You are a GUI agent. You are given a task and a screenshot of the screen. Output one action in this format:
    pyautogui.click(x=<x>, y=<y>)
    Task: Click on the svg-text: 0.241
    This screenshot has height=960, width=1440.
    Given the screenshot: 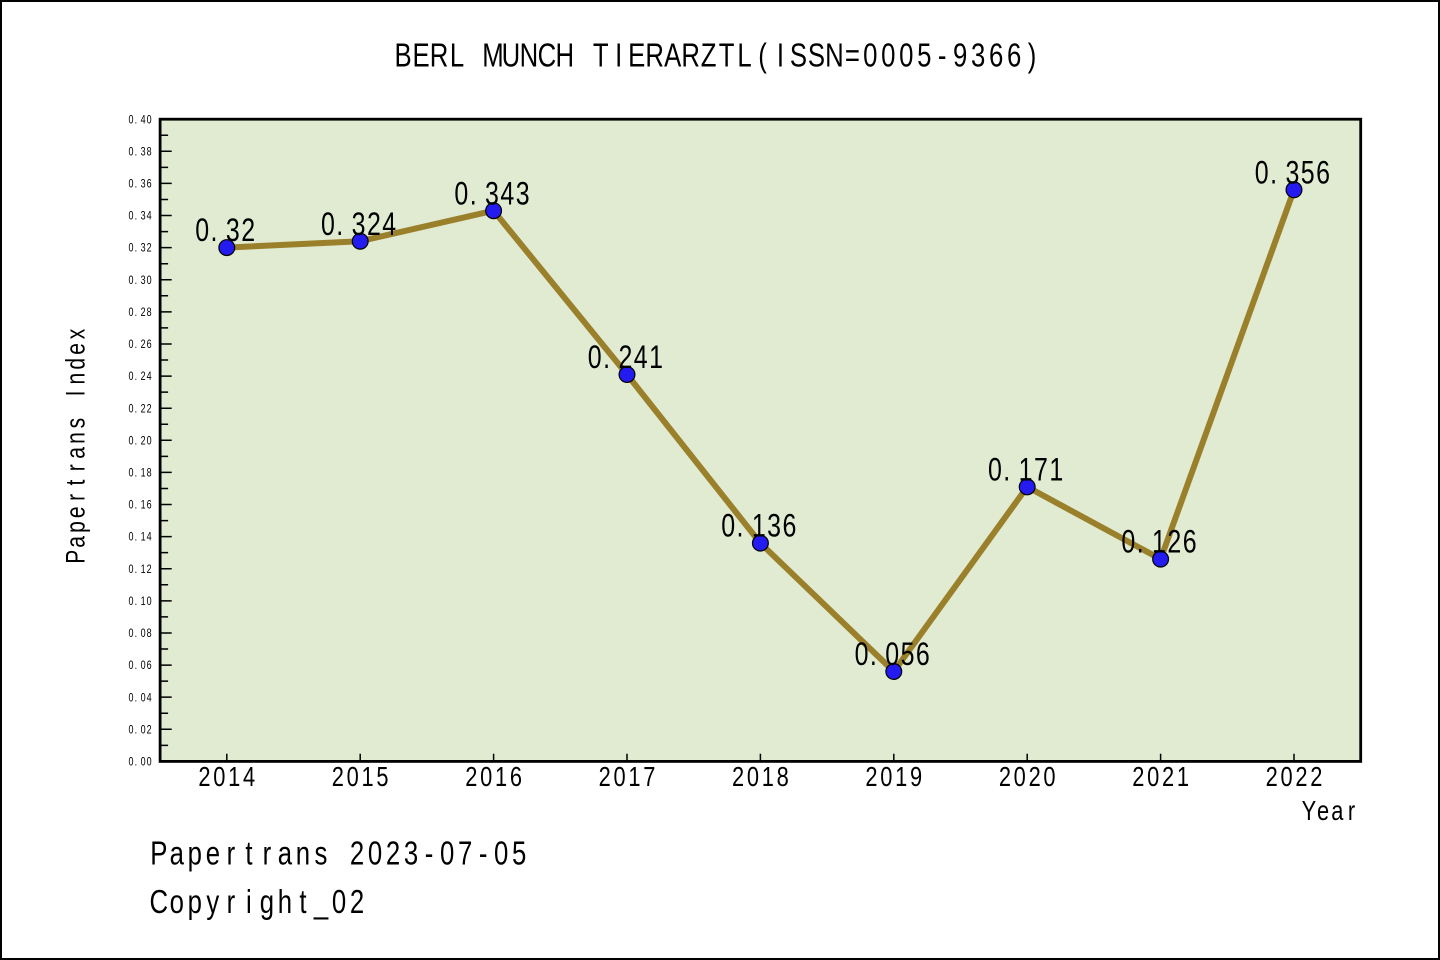 What is the action you would take?
    pyautogui.click(x=625, y=358)
    